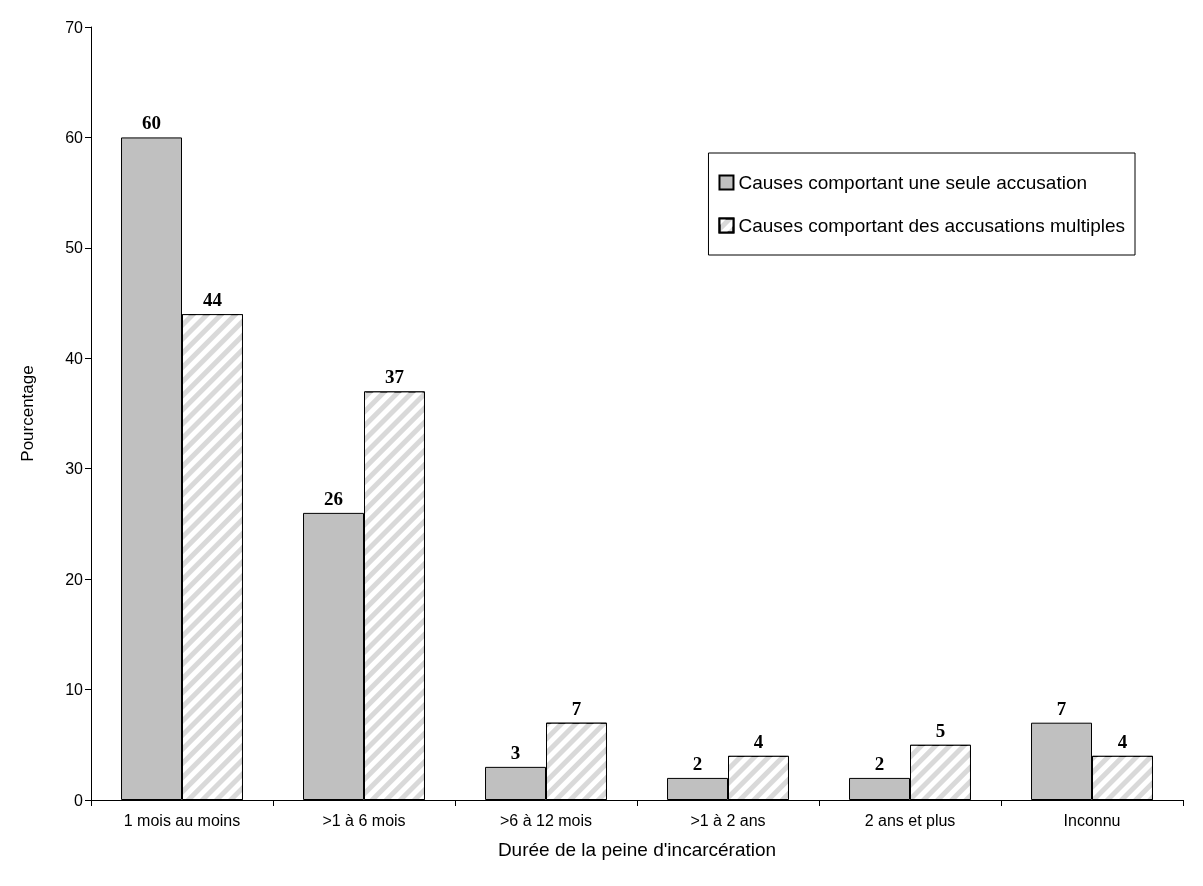 The width and height of the screenshot is (1203, 886). Describe the element at coordinates (182, 820) in the screenshot. I see `x-tick-label: 1 mois au moins` at that location.